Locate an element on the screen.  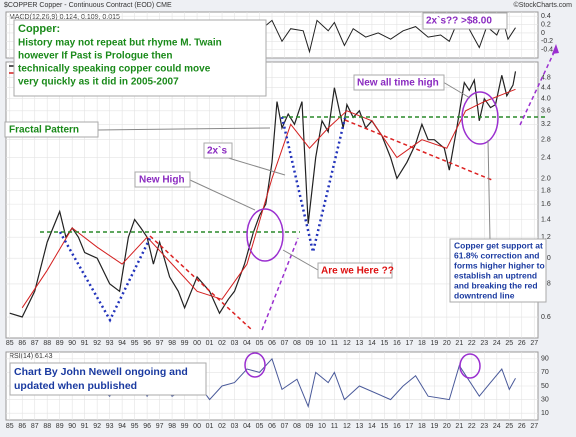
y-tick-label: 3.6 is located at coordinates (546, 111).